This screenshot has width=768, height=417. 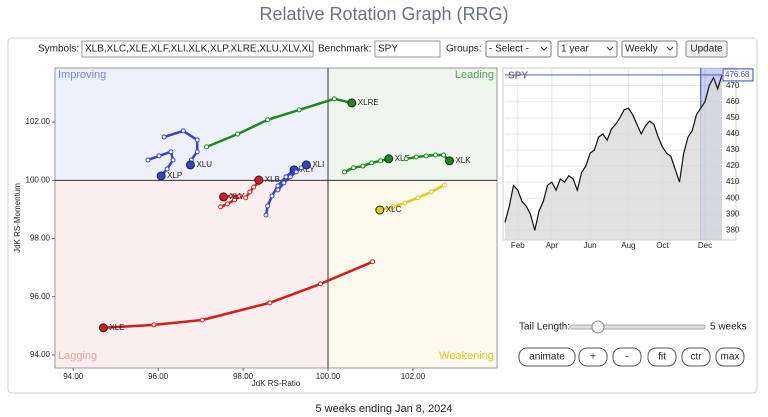 What do you see at coordinates (204, 164) in the screenshot?
I see `series-label: XLU` at bounding box center [204, 164].